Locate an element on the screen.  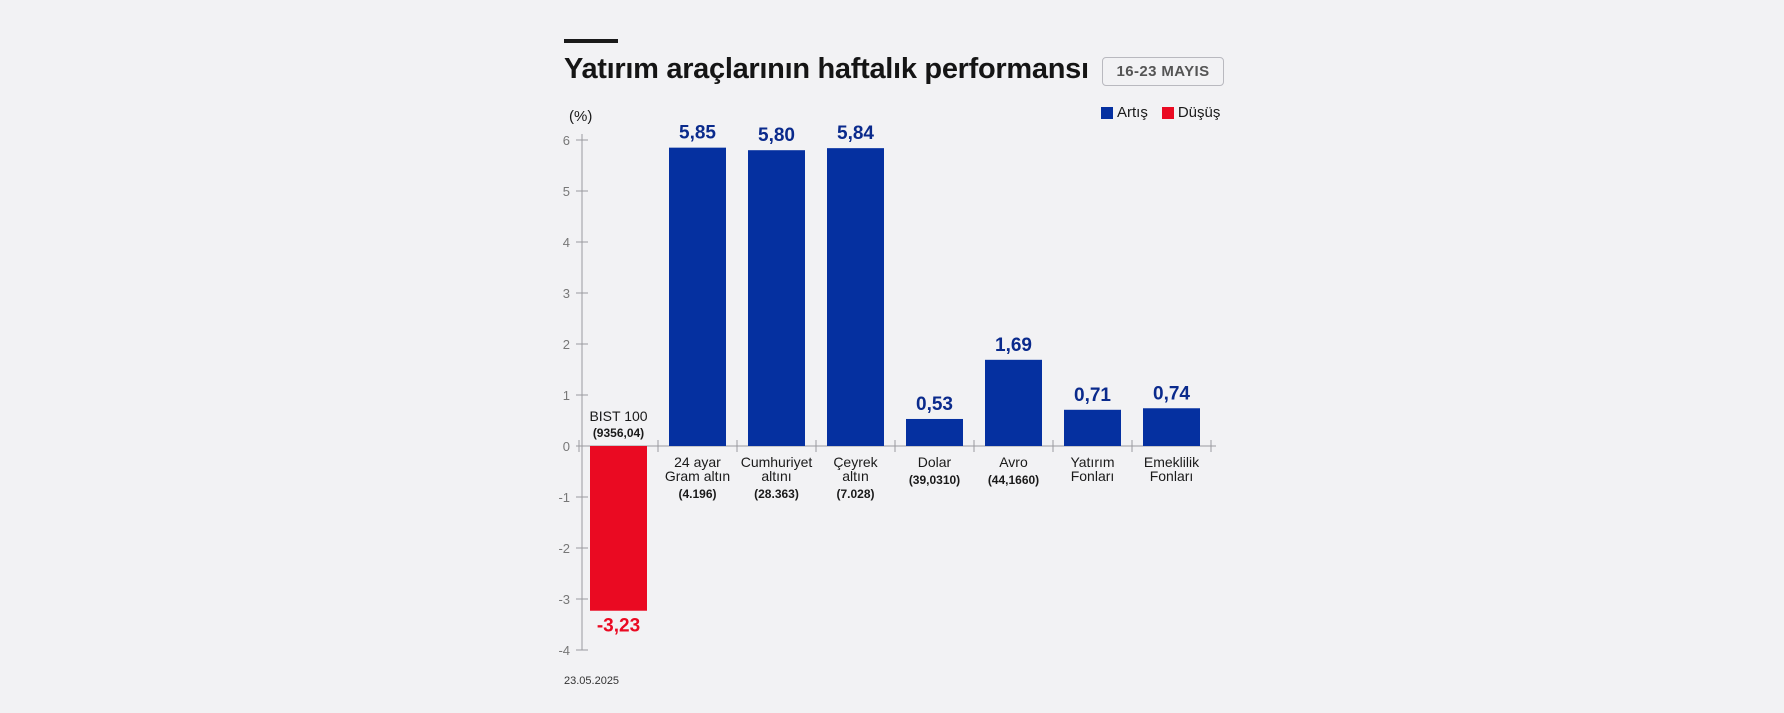
bar-value-label: 5,85 is located at coordinates (697, 133).